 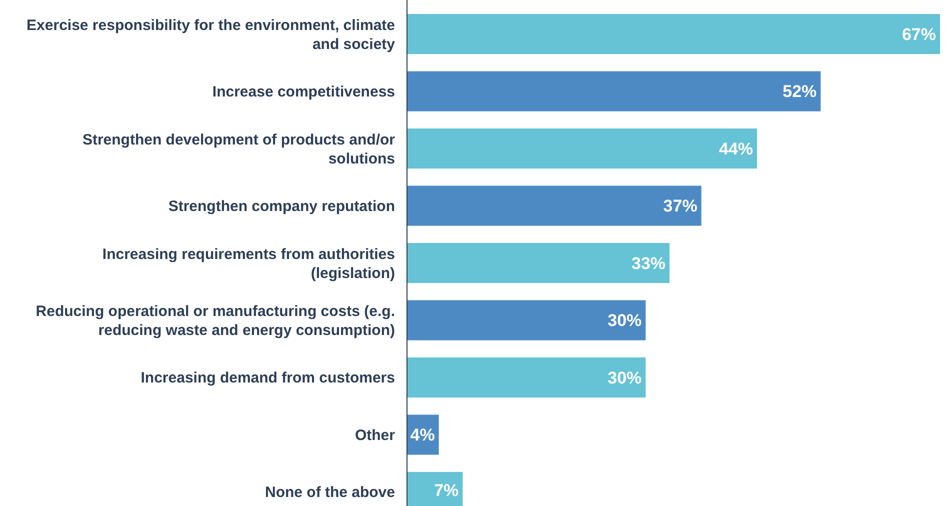 I want to click on data-label: 4%, so click(x=422, y=435).